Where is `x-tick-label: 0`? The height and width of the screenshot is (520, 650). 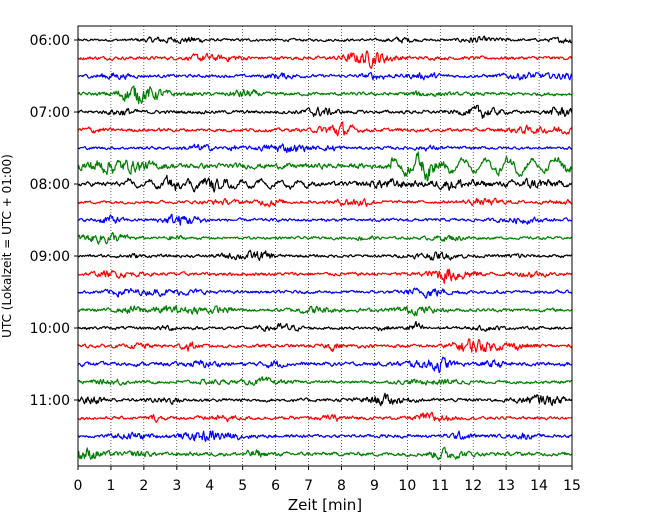
x-tick-label: 0 is located at coordinates (78, 486).